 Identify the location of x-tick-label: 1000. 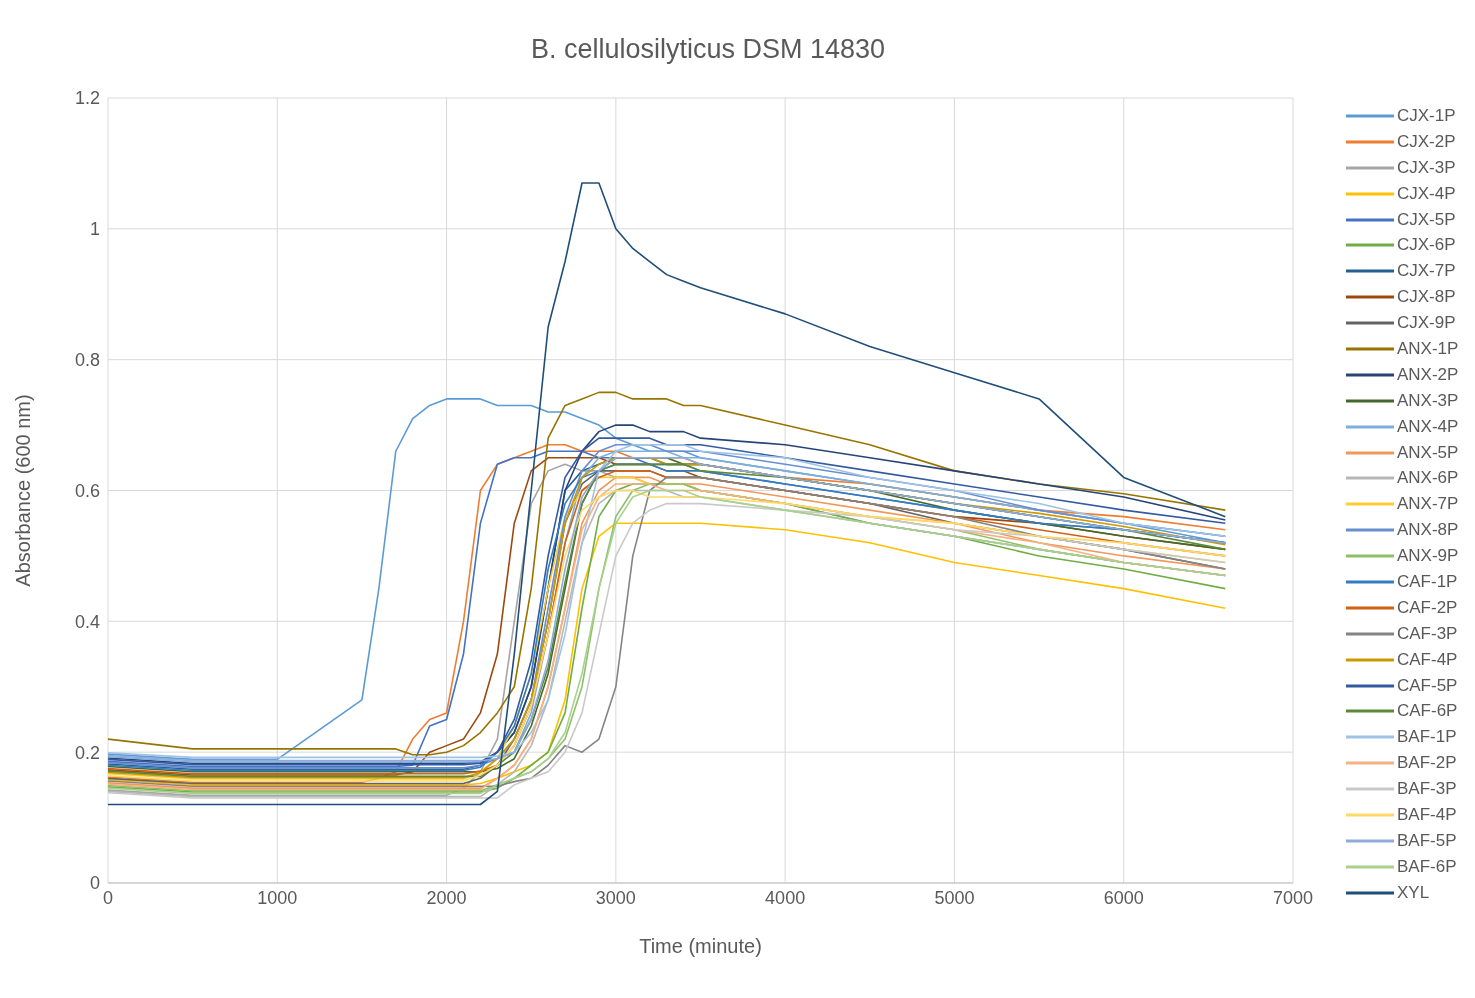
(277, 897).